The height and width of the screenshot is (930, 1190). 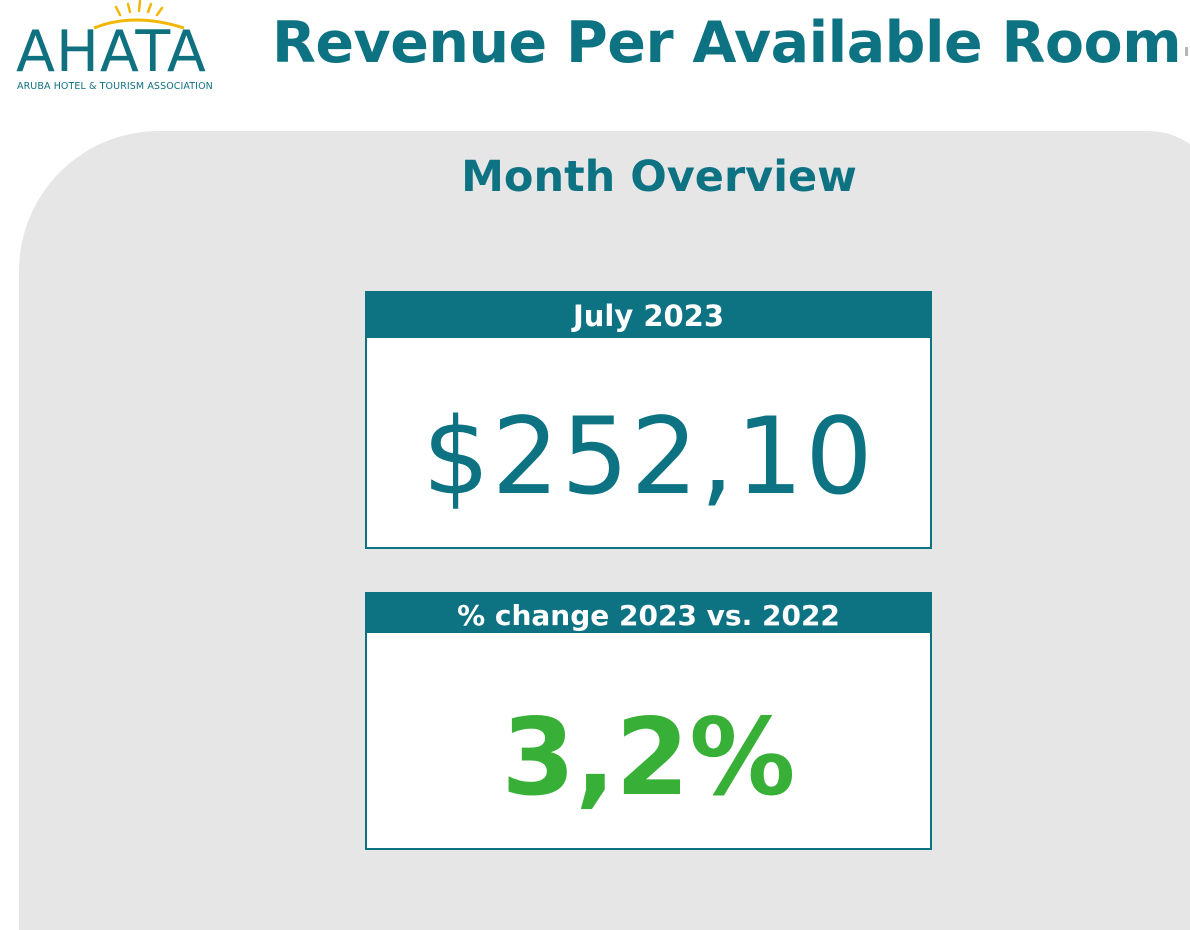 I want to click on change-card-header: % change 2023 vs. 2022, so click(x=648, y=613).